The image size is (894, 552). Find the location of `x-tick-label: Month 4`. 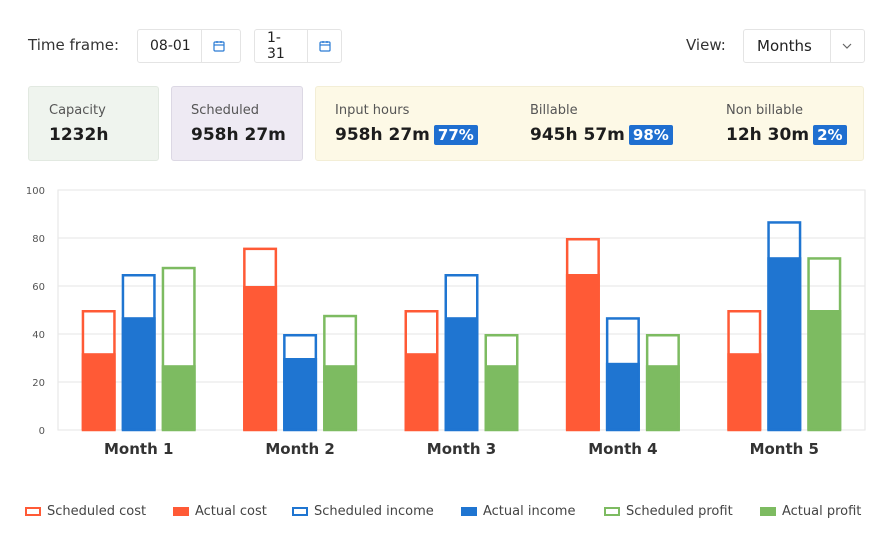

x-tick-label: Month 4 is located at coordinates (622, 449).